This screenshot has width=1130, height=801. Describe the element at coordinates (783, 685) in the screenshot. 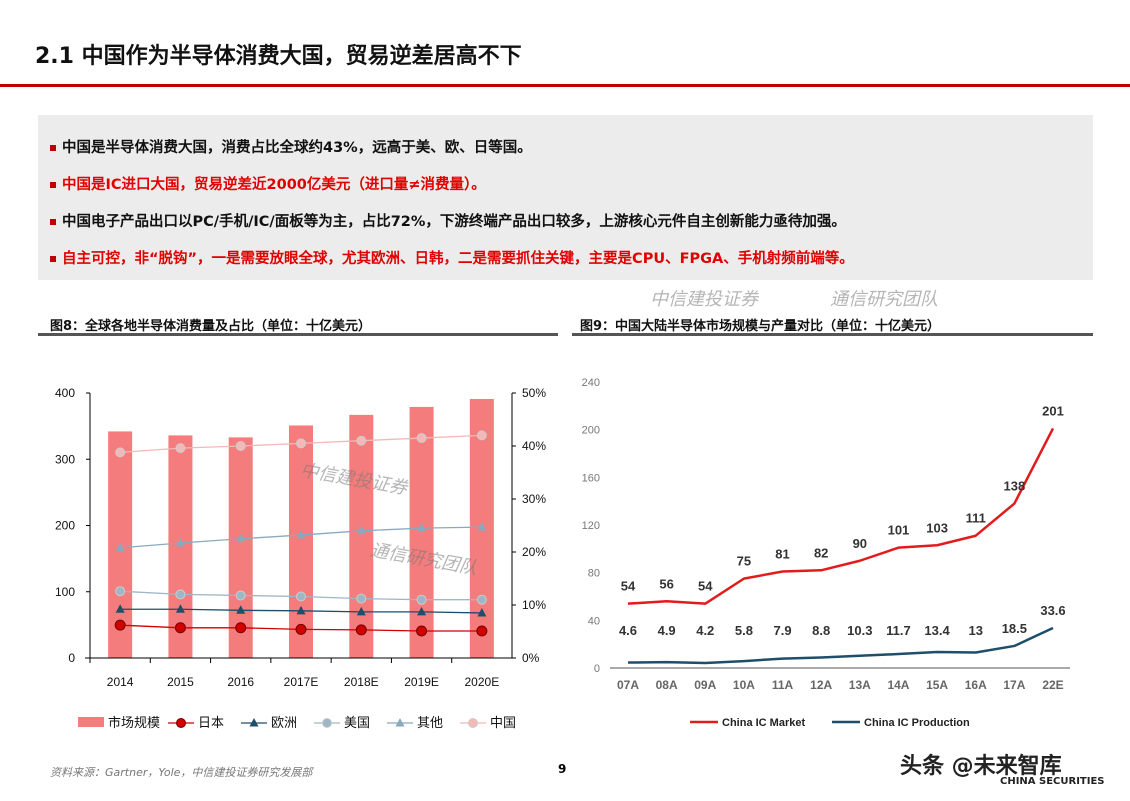

I see `x-tick-label: 11A` at that location.